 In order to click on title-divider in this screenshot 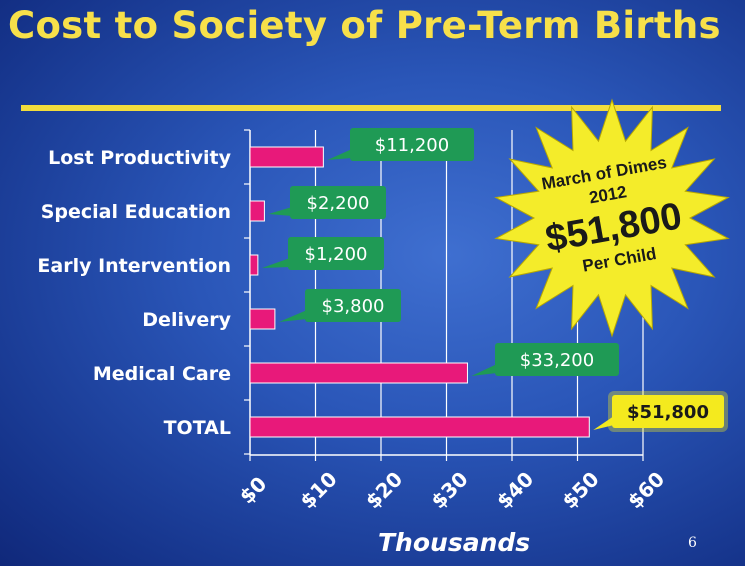, I will do `click(371, 108)`.